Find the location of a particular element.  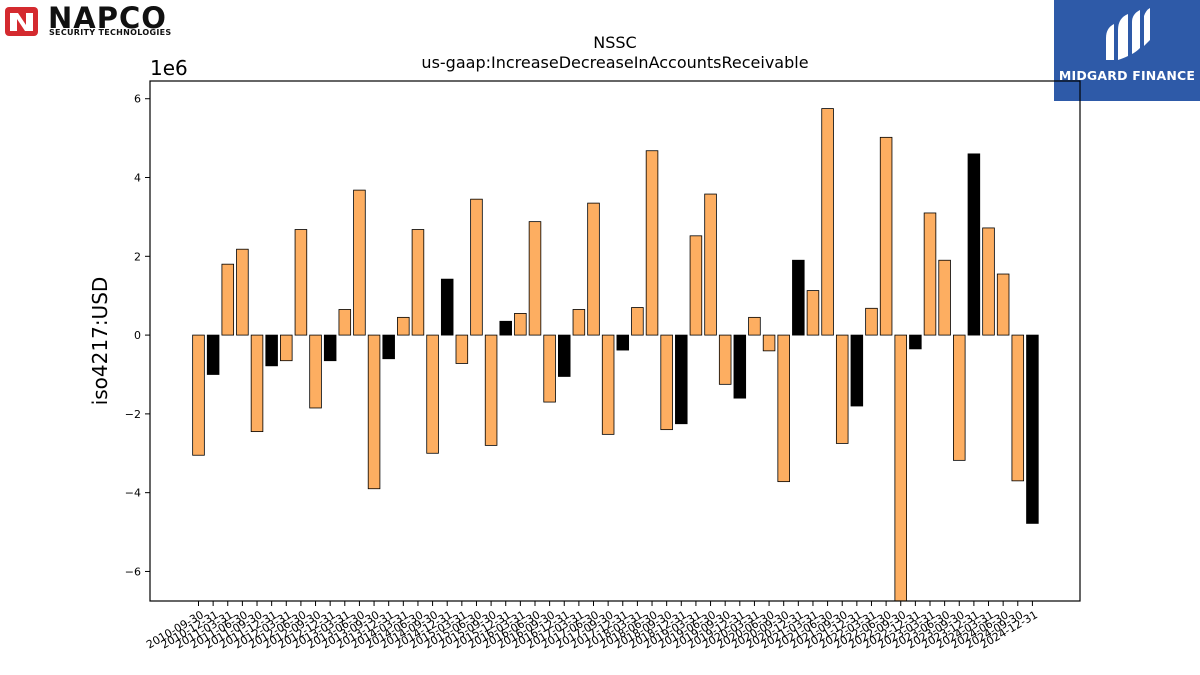

y-tick-label-2: 2 is located at coordinates (137, 256).